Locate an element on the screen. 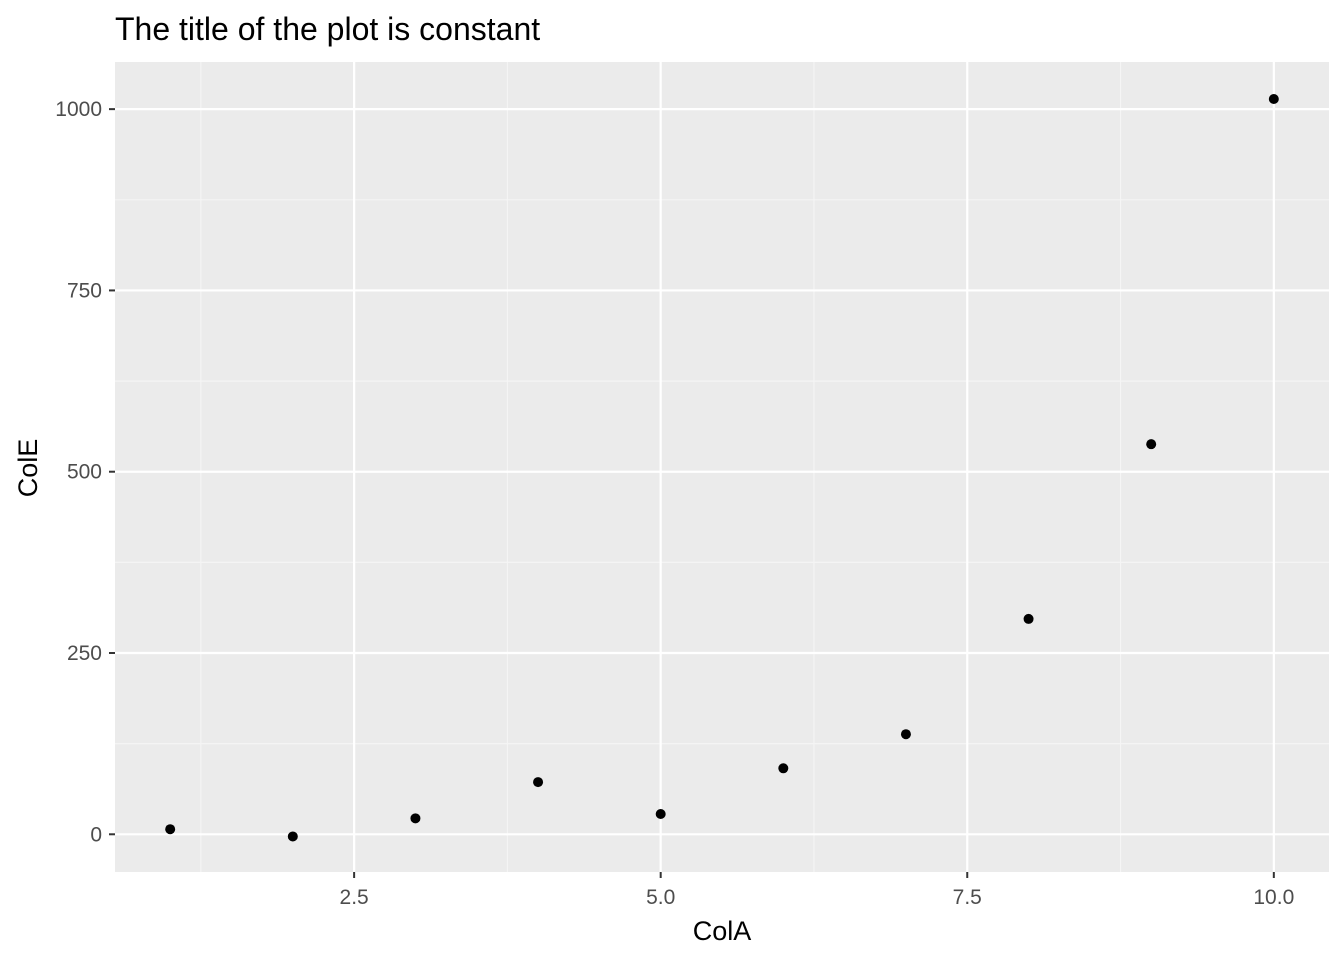 This screenshot has width=1344, height=960. x-tick-label: 2.5 is located at coordinates (354, 897).